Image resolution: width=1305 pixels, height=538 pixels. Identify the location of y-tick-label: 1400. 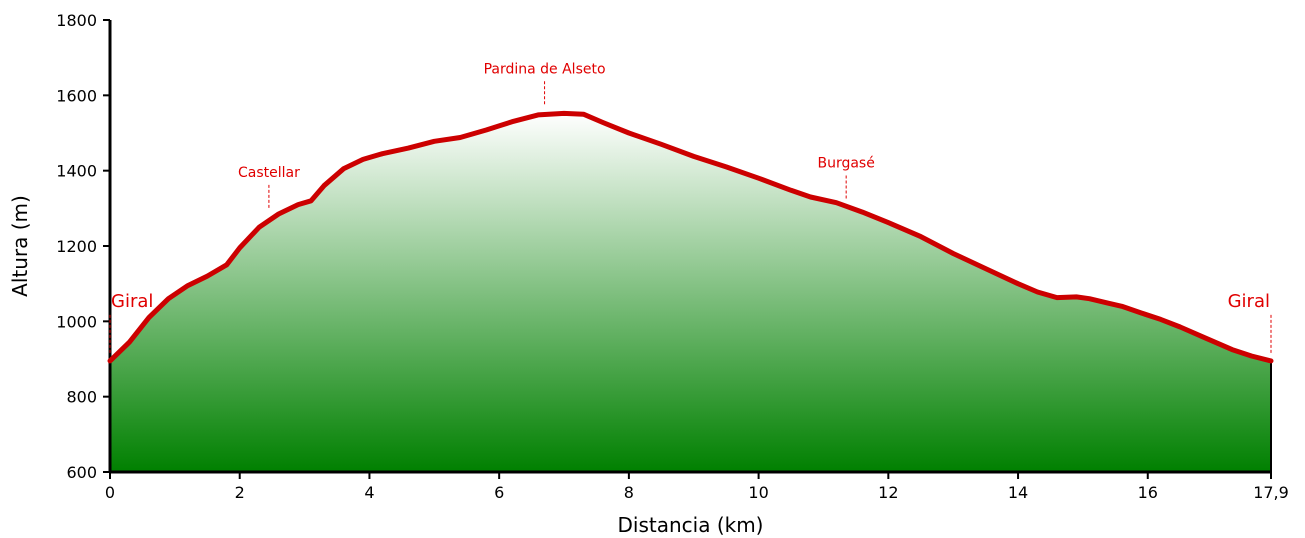
(76, 171).